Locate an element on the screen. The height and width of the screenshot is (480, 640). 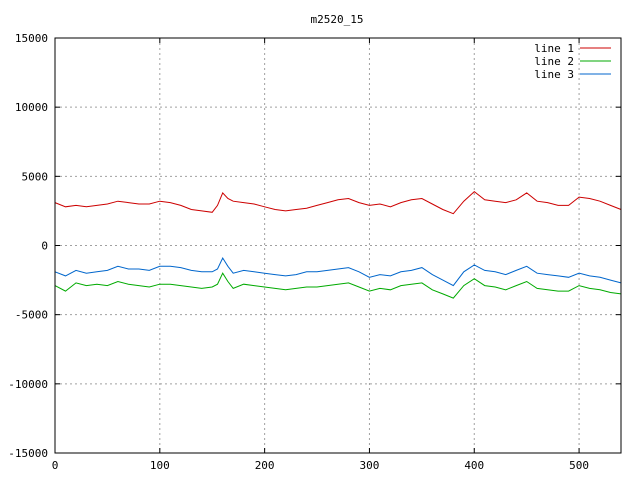
x-tick-label: 0 is located at coordinates (55, 465).